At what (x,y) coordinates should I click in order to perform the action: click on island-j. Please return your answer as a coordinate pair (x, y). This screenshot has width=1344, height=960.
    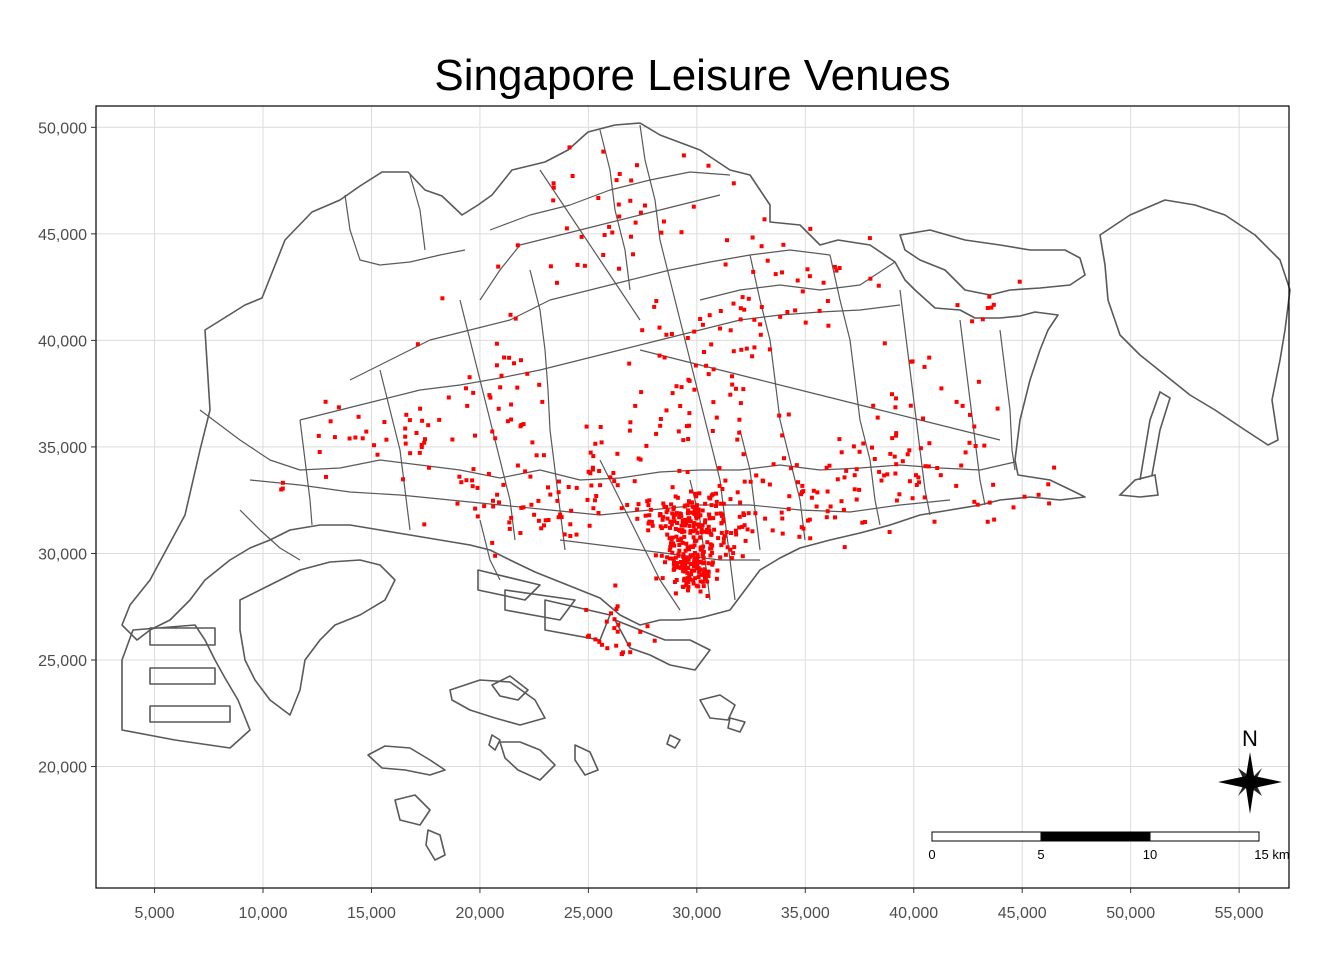
    Looking at the image, I should click on (494, 742).